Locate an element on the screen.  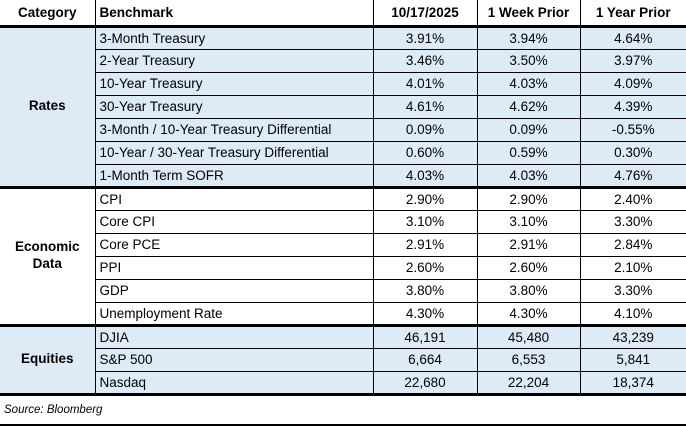
benchmark-cell: Core PCE is located at coordinates (233, 244).